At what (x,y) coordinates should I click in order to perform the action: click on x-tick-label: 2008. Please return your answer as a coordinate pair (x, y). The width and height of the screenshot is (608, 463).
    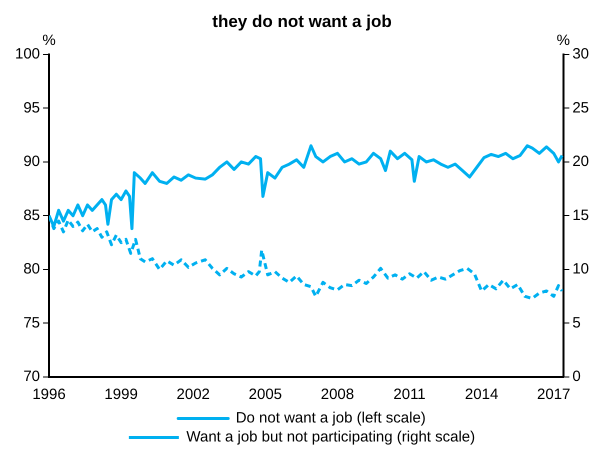
    Looking at the image, I should click on (337, 395).